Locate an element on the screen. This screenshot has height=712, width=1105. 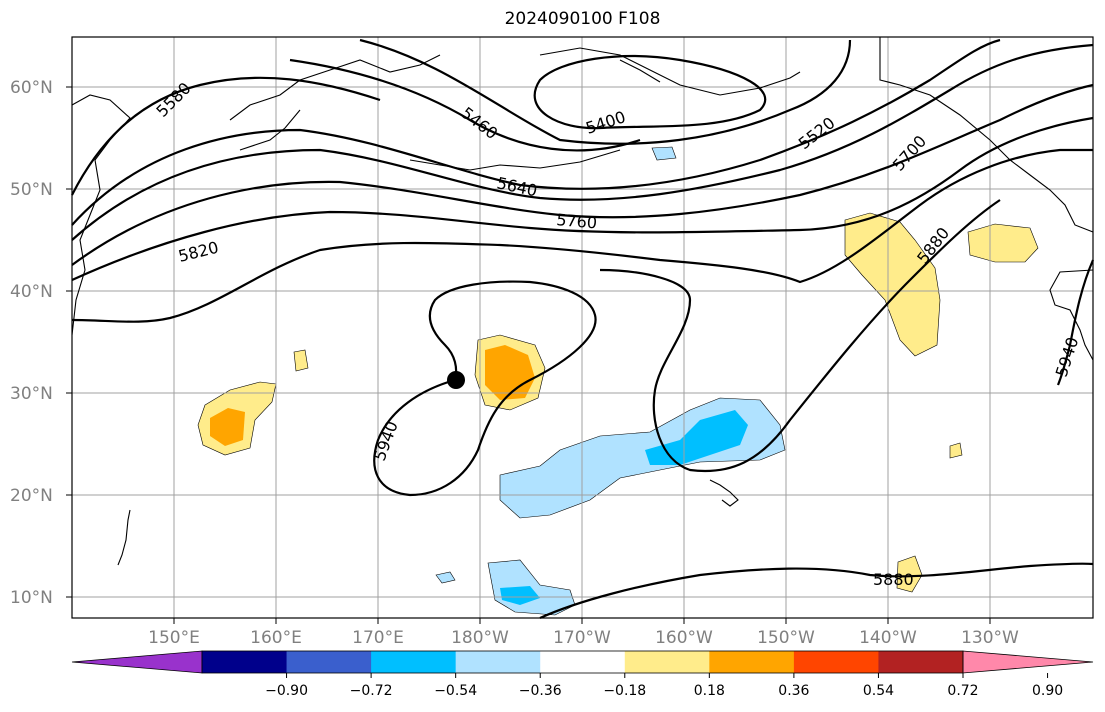
colorbar-tick-label: −0.54 is located at coordinates (455, 691).